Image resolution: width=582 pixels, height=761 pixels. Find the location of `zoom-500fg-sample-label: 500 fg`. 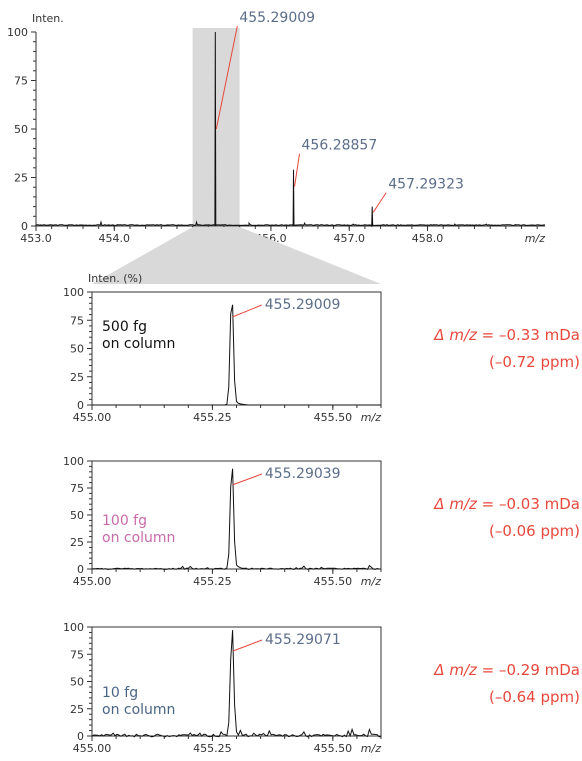

zoom-500fg-sample-label: 500 fg is located at coordinates (124, 327).